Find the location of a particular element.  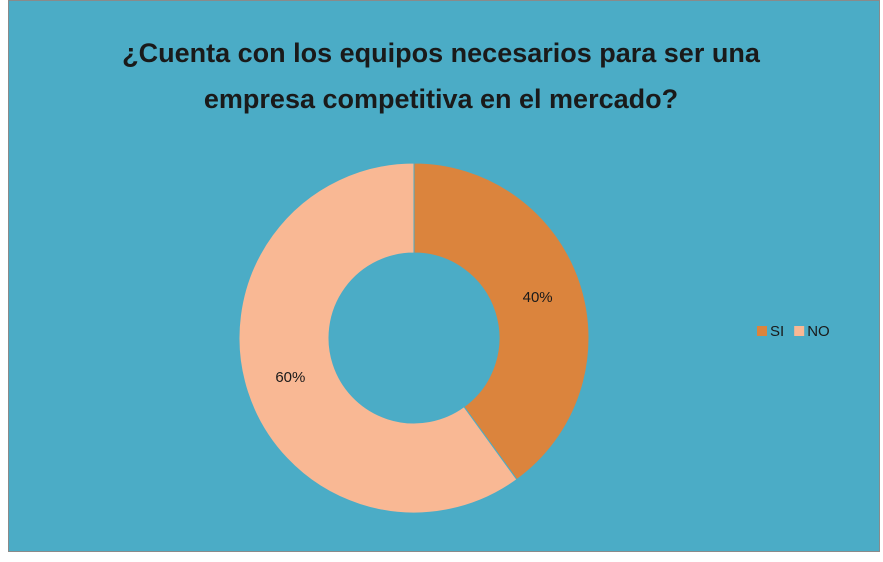

legend-label: SI is located at coordinates (777, 331).